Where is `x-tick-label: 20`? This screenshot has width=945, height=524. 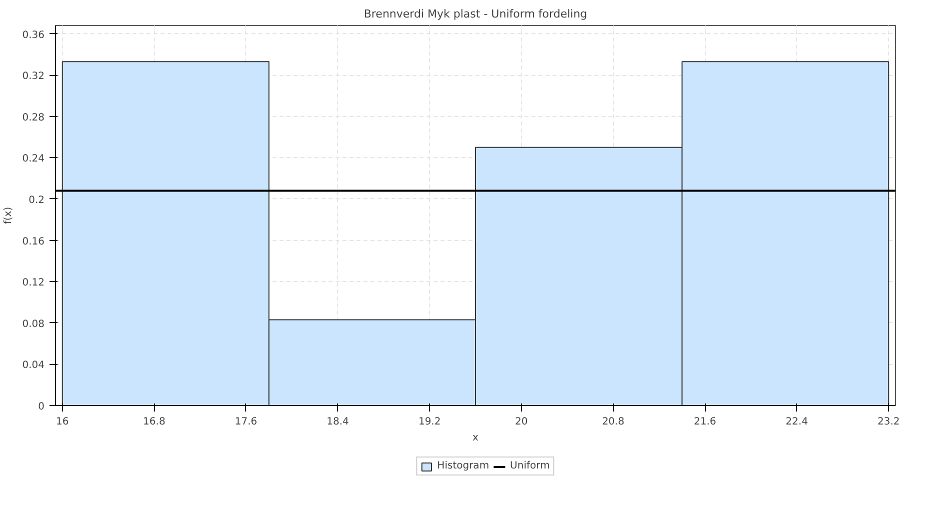 x-tick-label: 20 is located at coordinates (521, 422).